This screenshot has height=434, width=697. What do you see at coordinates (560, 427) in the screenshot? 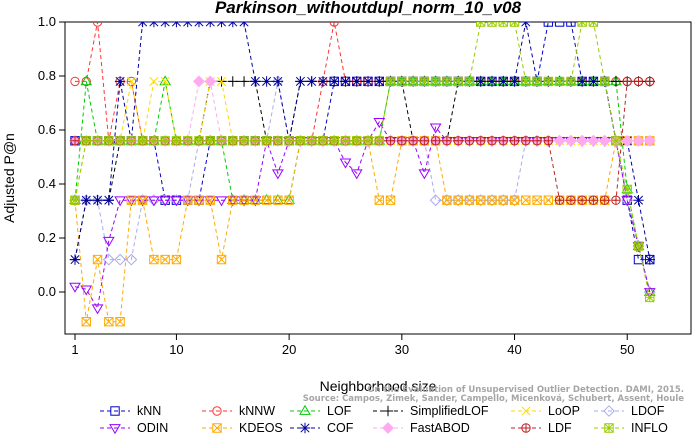
I see `legend-label-ldf: LDF` at bounding box center [560, 427].